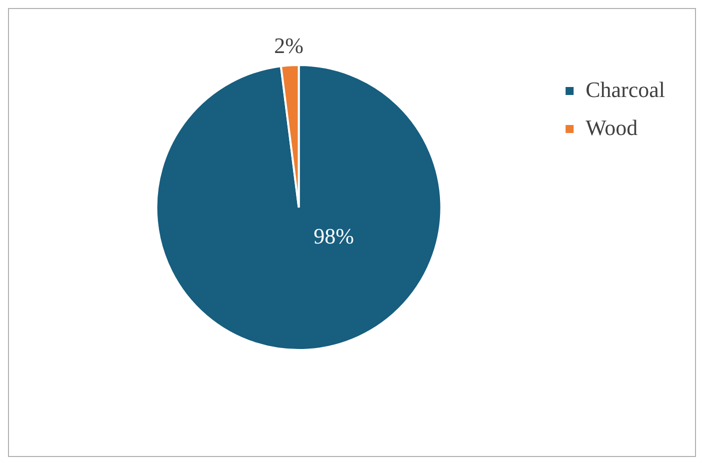  What do you see at coordinates (289, 45) in the screenshot?
I see `data-label: 2%` at bounding box center [289, 45].